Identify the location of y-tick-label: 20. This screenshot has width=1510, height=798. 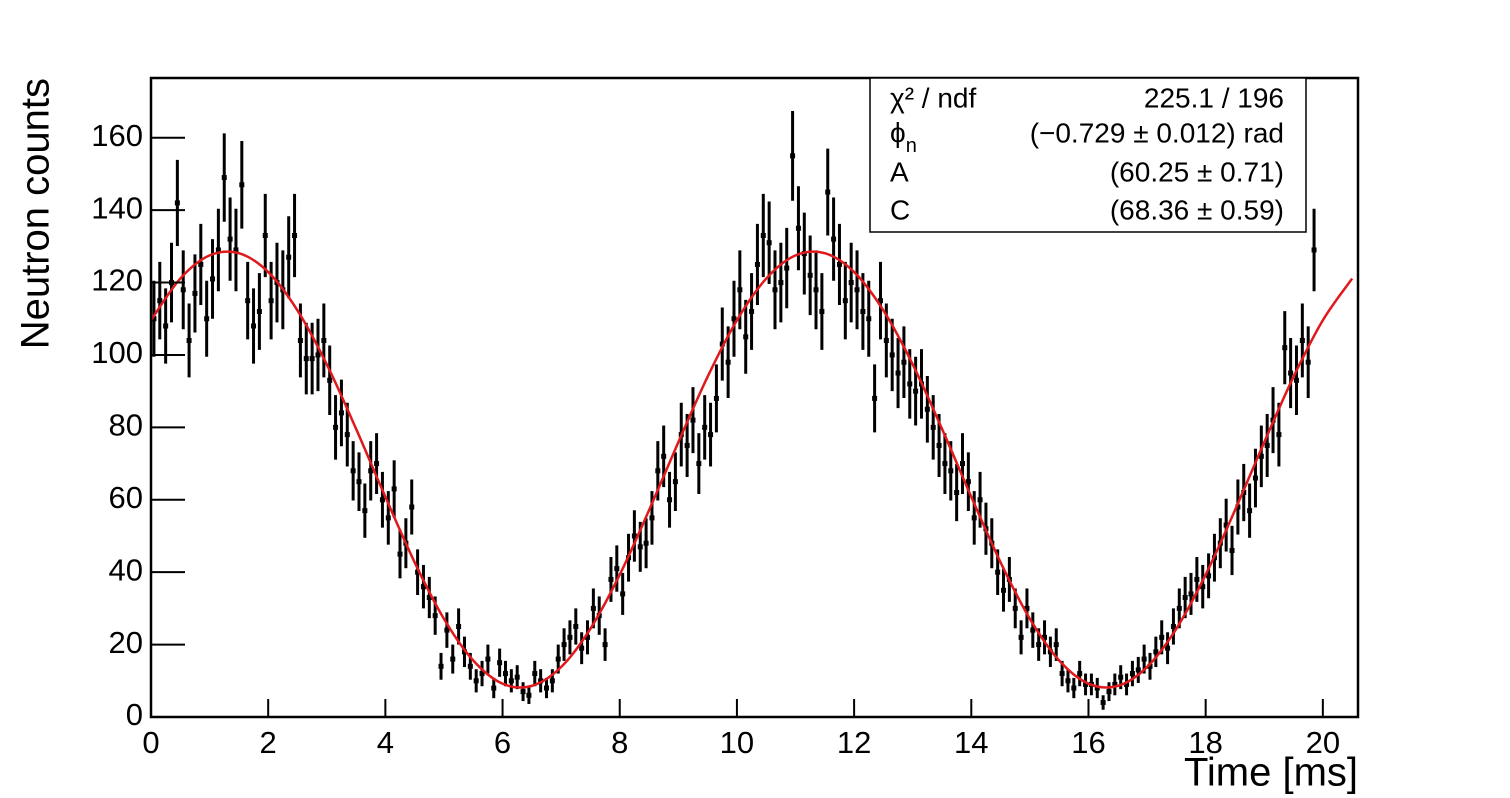
(126, 642).